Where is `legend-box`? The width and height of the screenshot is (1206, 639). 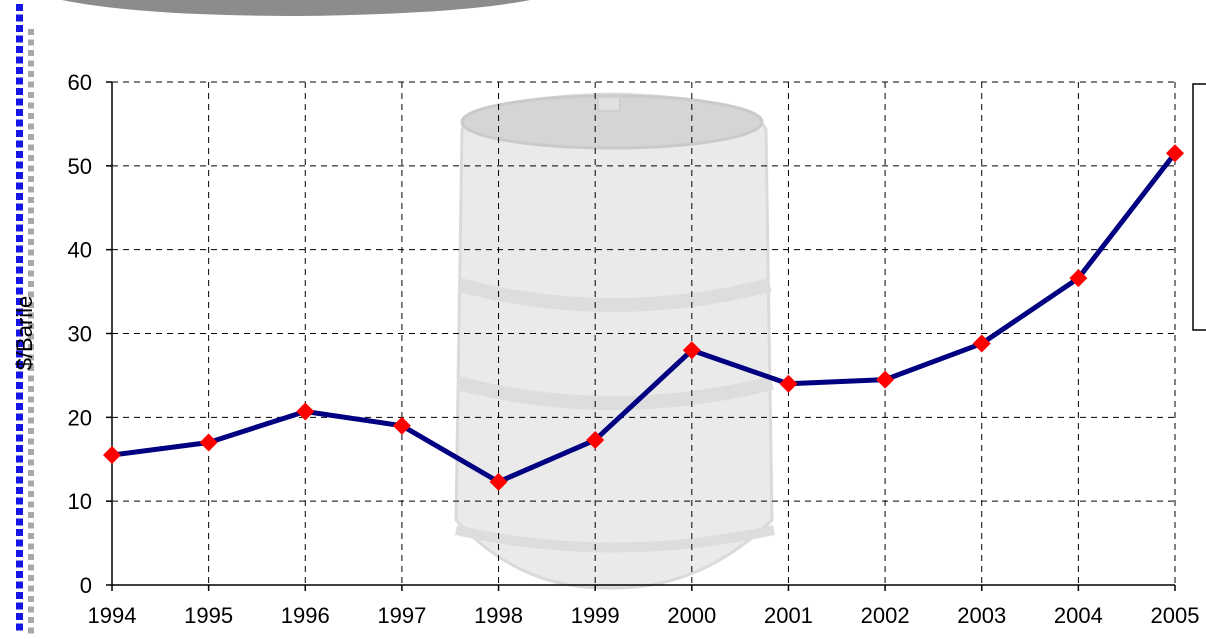
legend-box is located at coordinates (1199, 207).